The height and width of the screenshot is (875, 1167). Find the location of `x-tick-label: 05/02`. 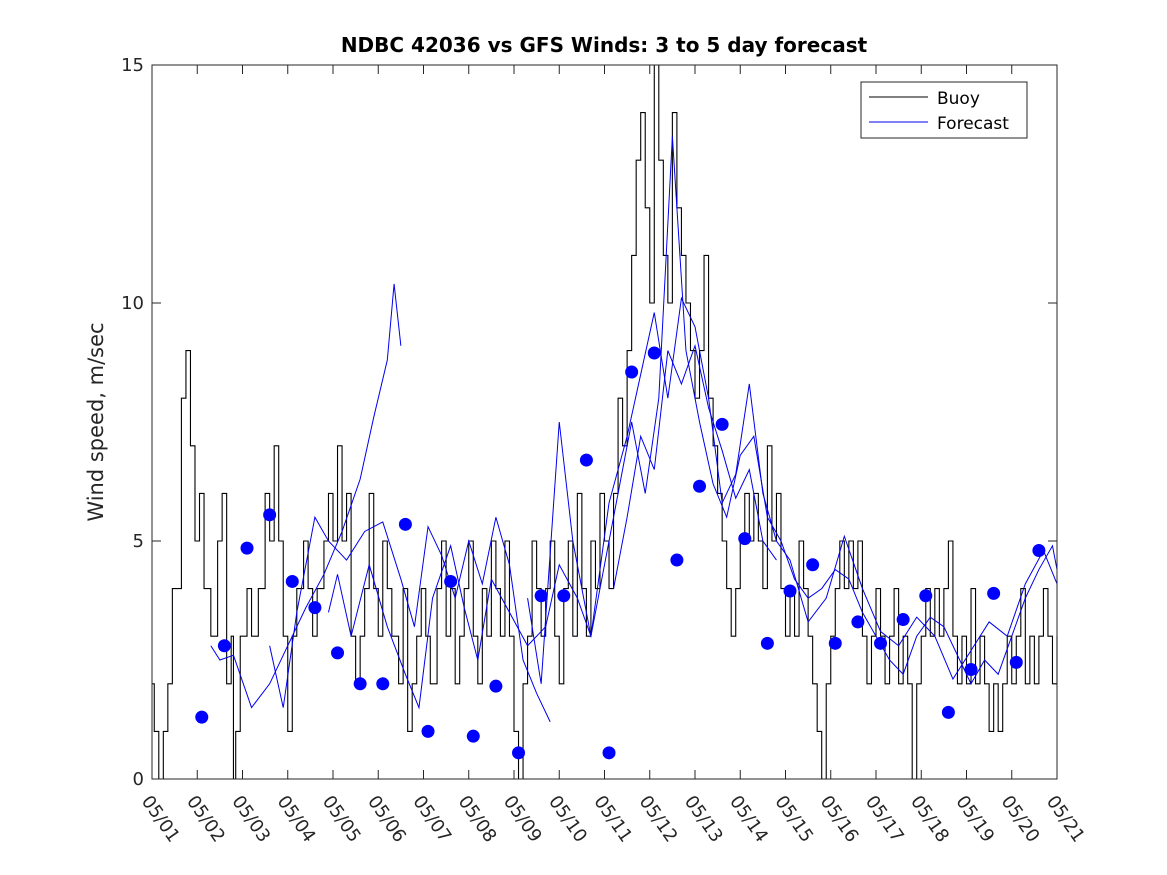

x-tick-label: 05/02 is located at coordinates (205, 819).